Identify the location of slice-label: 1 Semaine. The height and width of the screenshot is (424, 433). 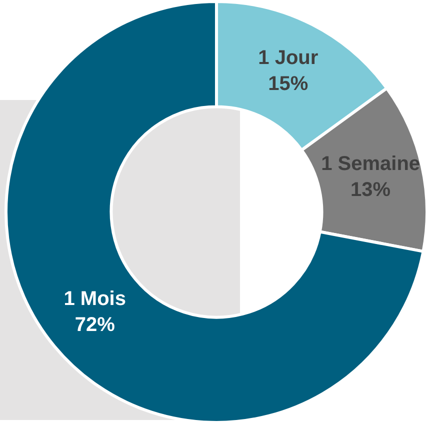
(370, 164).